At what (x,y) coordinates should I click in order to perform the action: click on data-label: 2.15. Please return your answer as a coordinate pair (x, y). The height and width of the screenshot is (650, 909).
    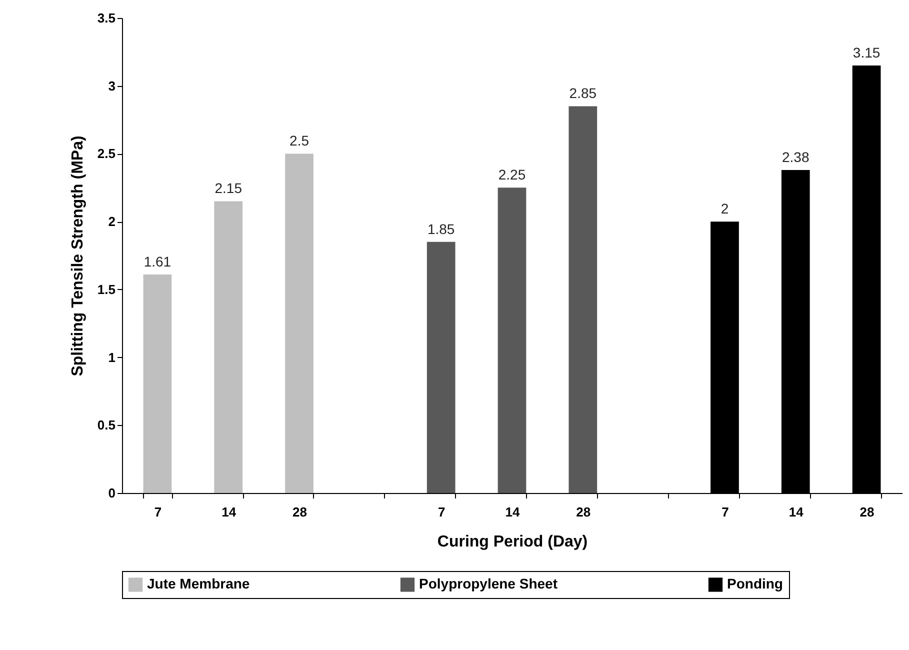
    Looking at the image, I should click on (228, 188).